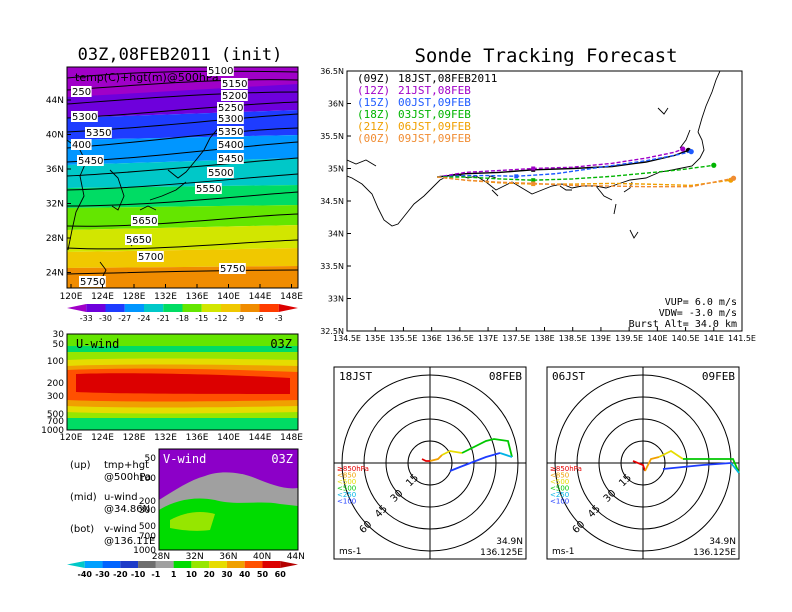 This screenshot has width=792, height=612. What do you see at coordinates (151, 459) in the screenshot?
I see `v-y-tick-label: 50` at bounding box center [151, 459].